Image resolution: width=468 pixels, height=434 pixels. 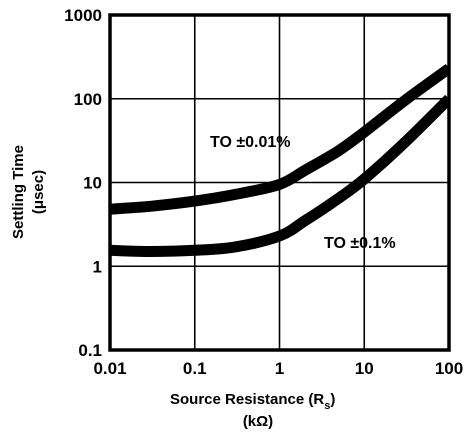 I want to click on x-tick-label: 10, so click(x=364, y=368).